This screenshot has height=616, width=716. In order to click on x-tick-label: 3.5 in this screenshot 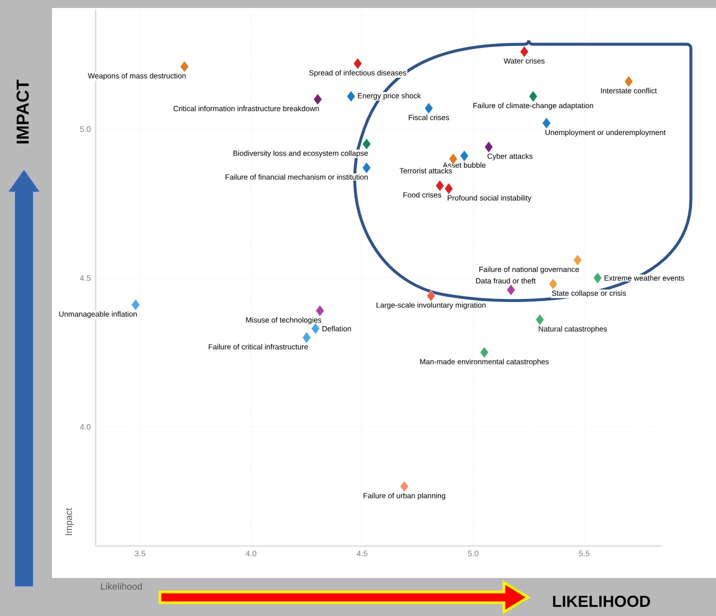, I will do `click(140, 553)`.